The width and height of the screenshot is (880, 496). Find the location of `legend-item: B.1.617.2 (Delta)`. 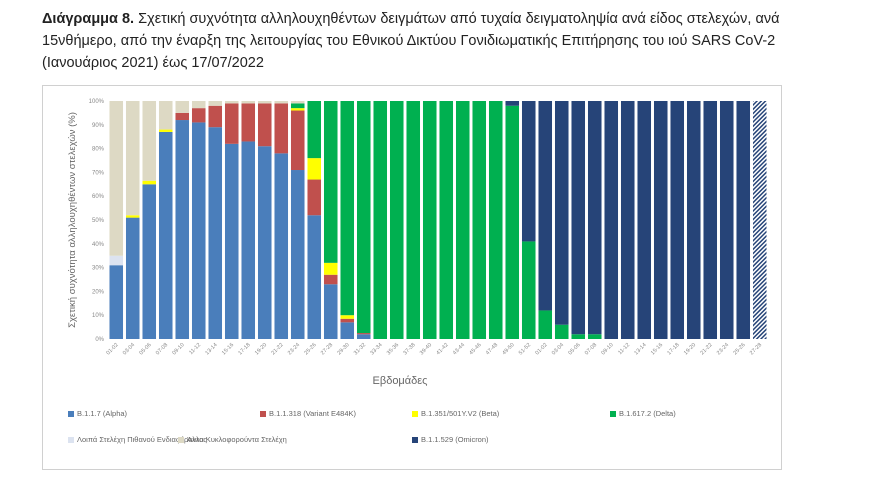

legend-item: B.1.617.2 (Delta) is located at coordinates (643, 413).